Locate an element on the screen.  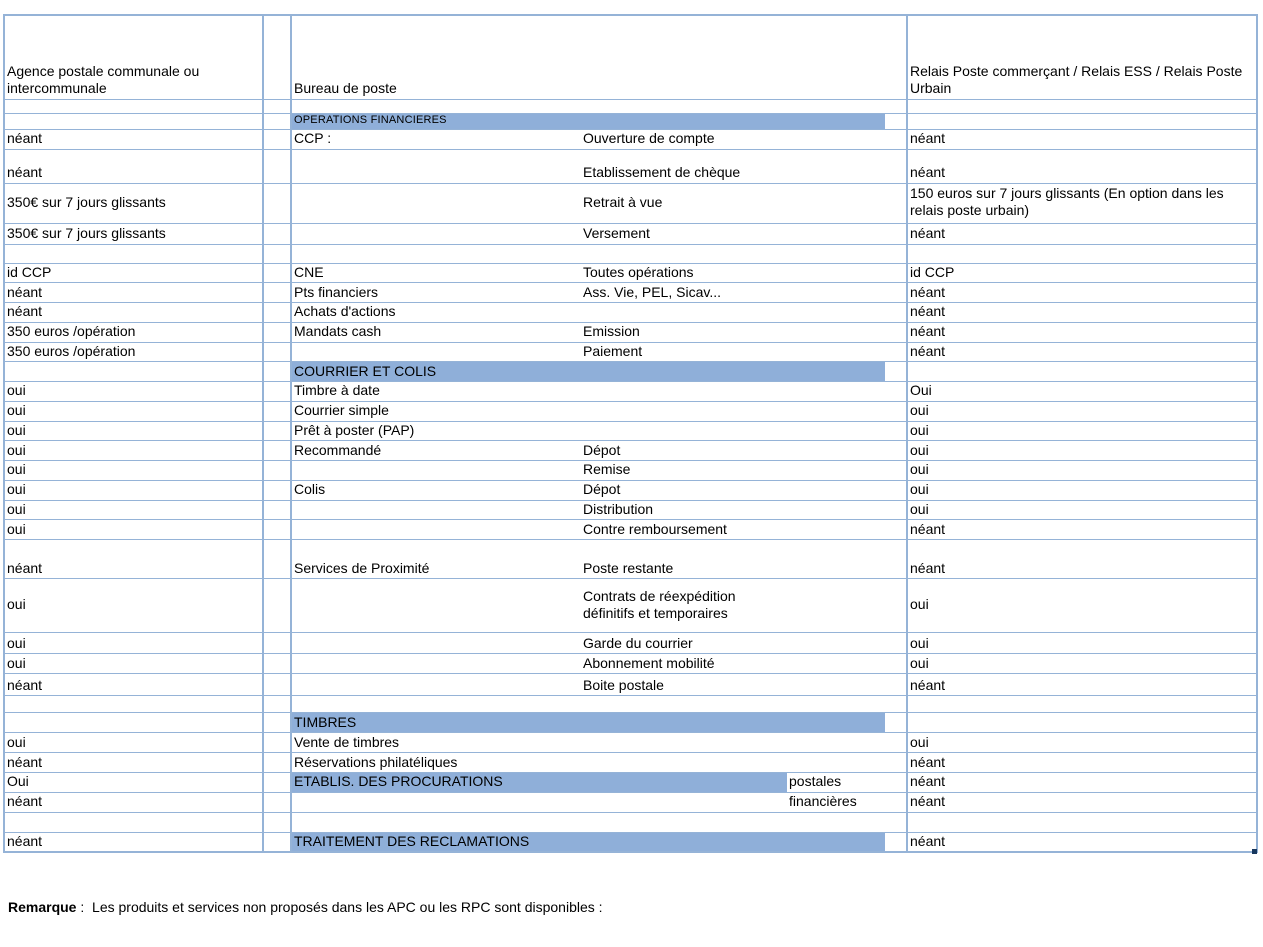
header-bureau: Bureau de poste is located at coordinates (436, 57).